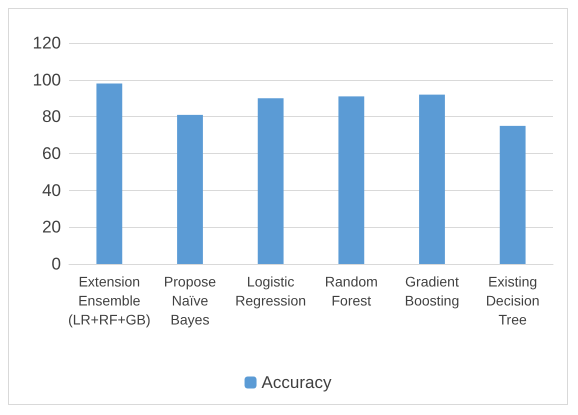  Describe the element at coordinates (190, 301) in the screenshot. I see `x-tick-label: Propose Naïve Bayes` at that location.